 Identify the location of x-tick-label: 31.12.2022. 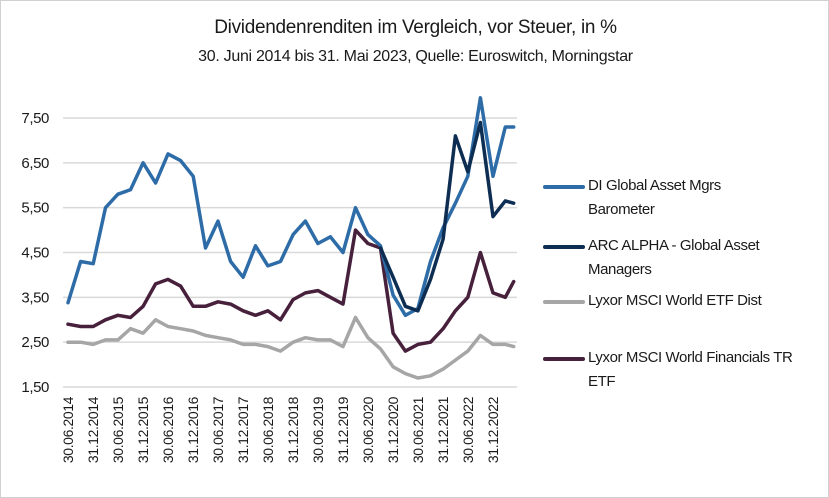
(493, 429).